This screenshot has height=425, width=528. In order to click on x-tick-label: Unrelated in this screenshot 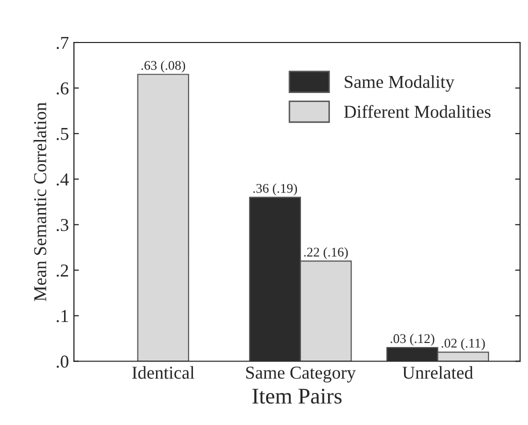, I will do `click(438, 372)`.